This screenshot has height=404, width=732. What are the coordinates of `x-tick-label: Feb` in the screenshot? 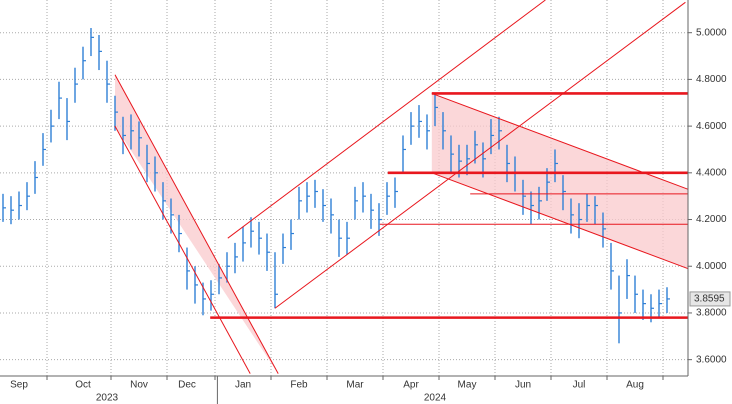 It's located at (299, 385).